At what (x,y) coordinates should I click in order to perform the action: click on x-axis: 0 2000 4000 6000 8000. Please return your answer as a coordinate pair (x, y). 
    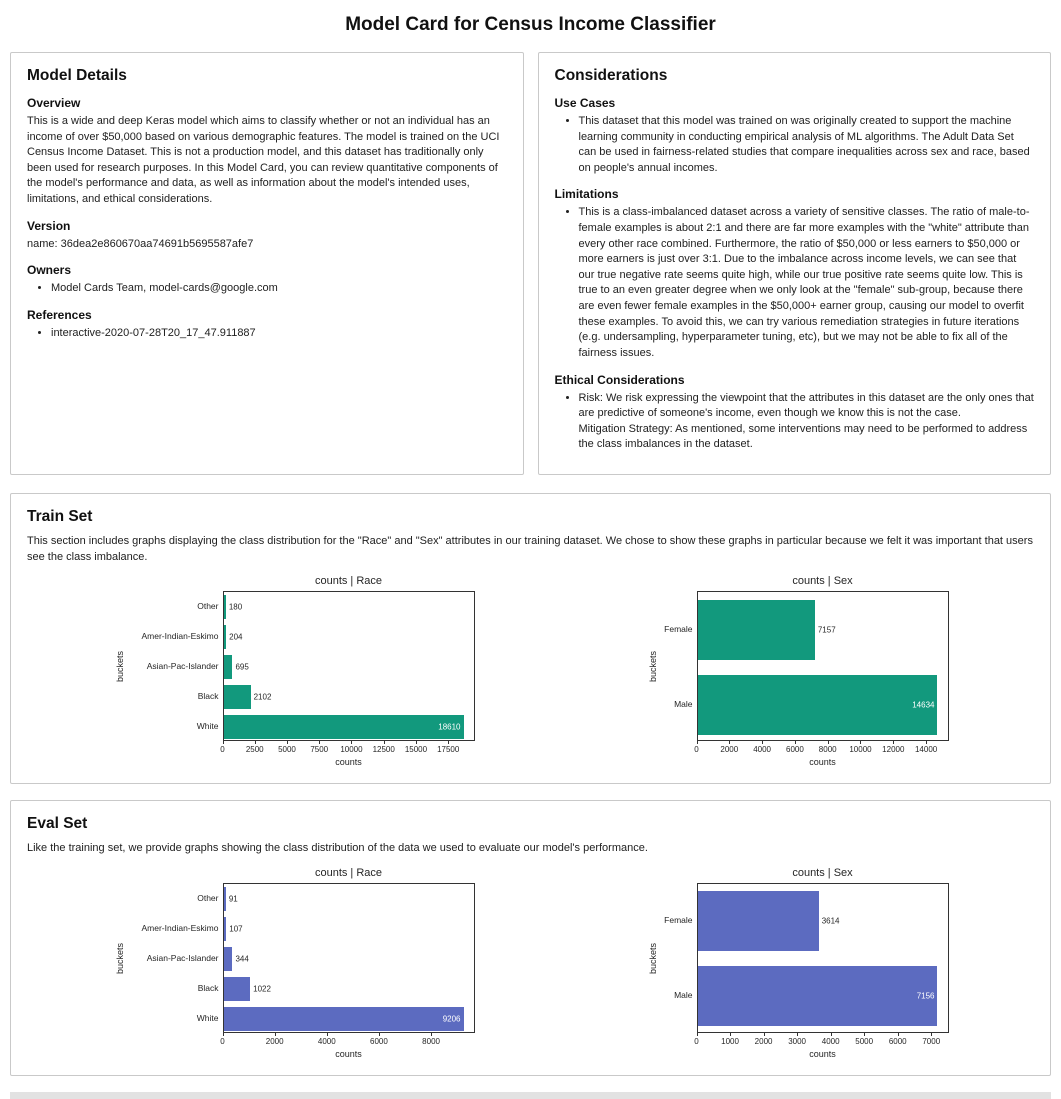
    Looking at the image, I should click on (347, 1039).